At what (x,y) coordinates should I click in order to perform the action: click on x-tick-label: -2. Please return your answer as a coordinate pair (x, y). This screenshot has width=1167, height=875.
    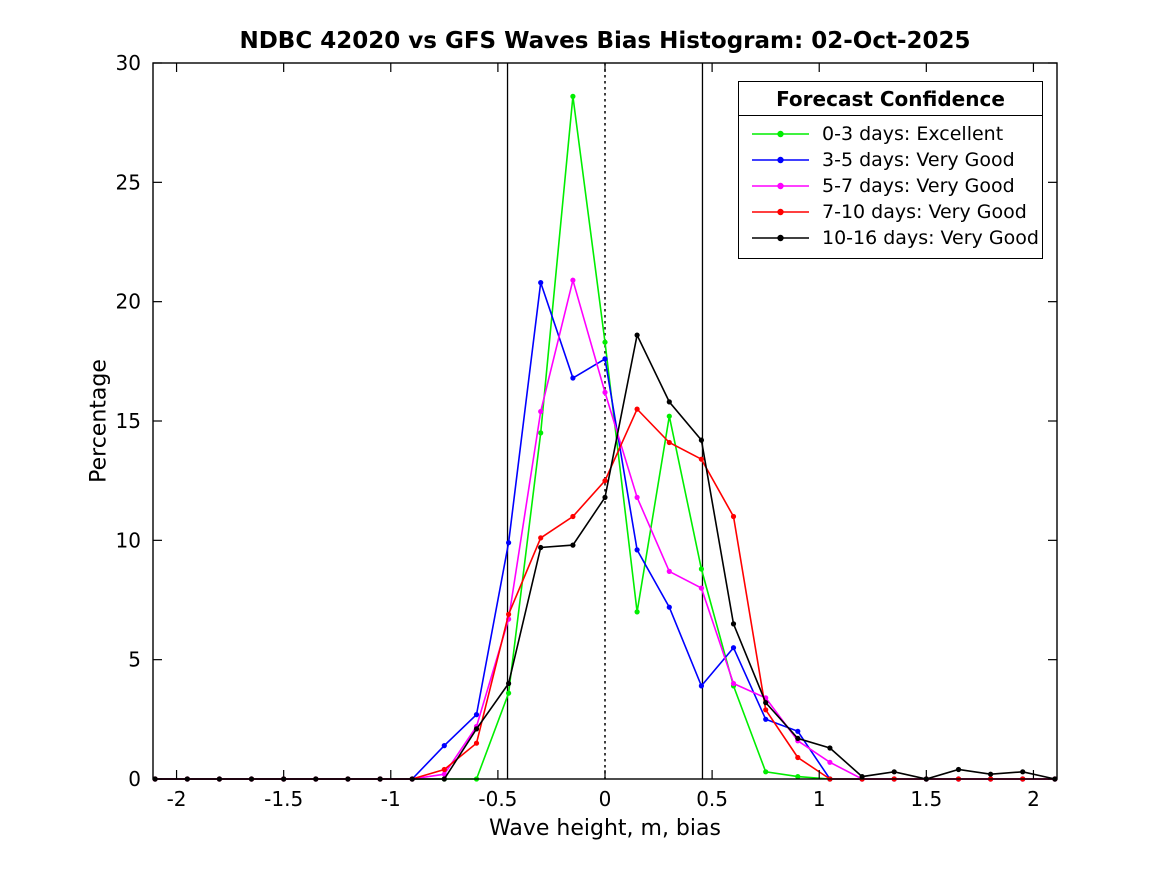
    Looking at the image, I should click on (177, 799).